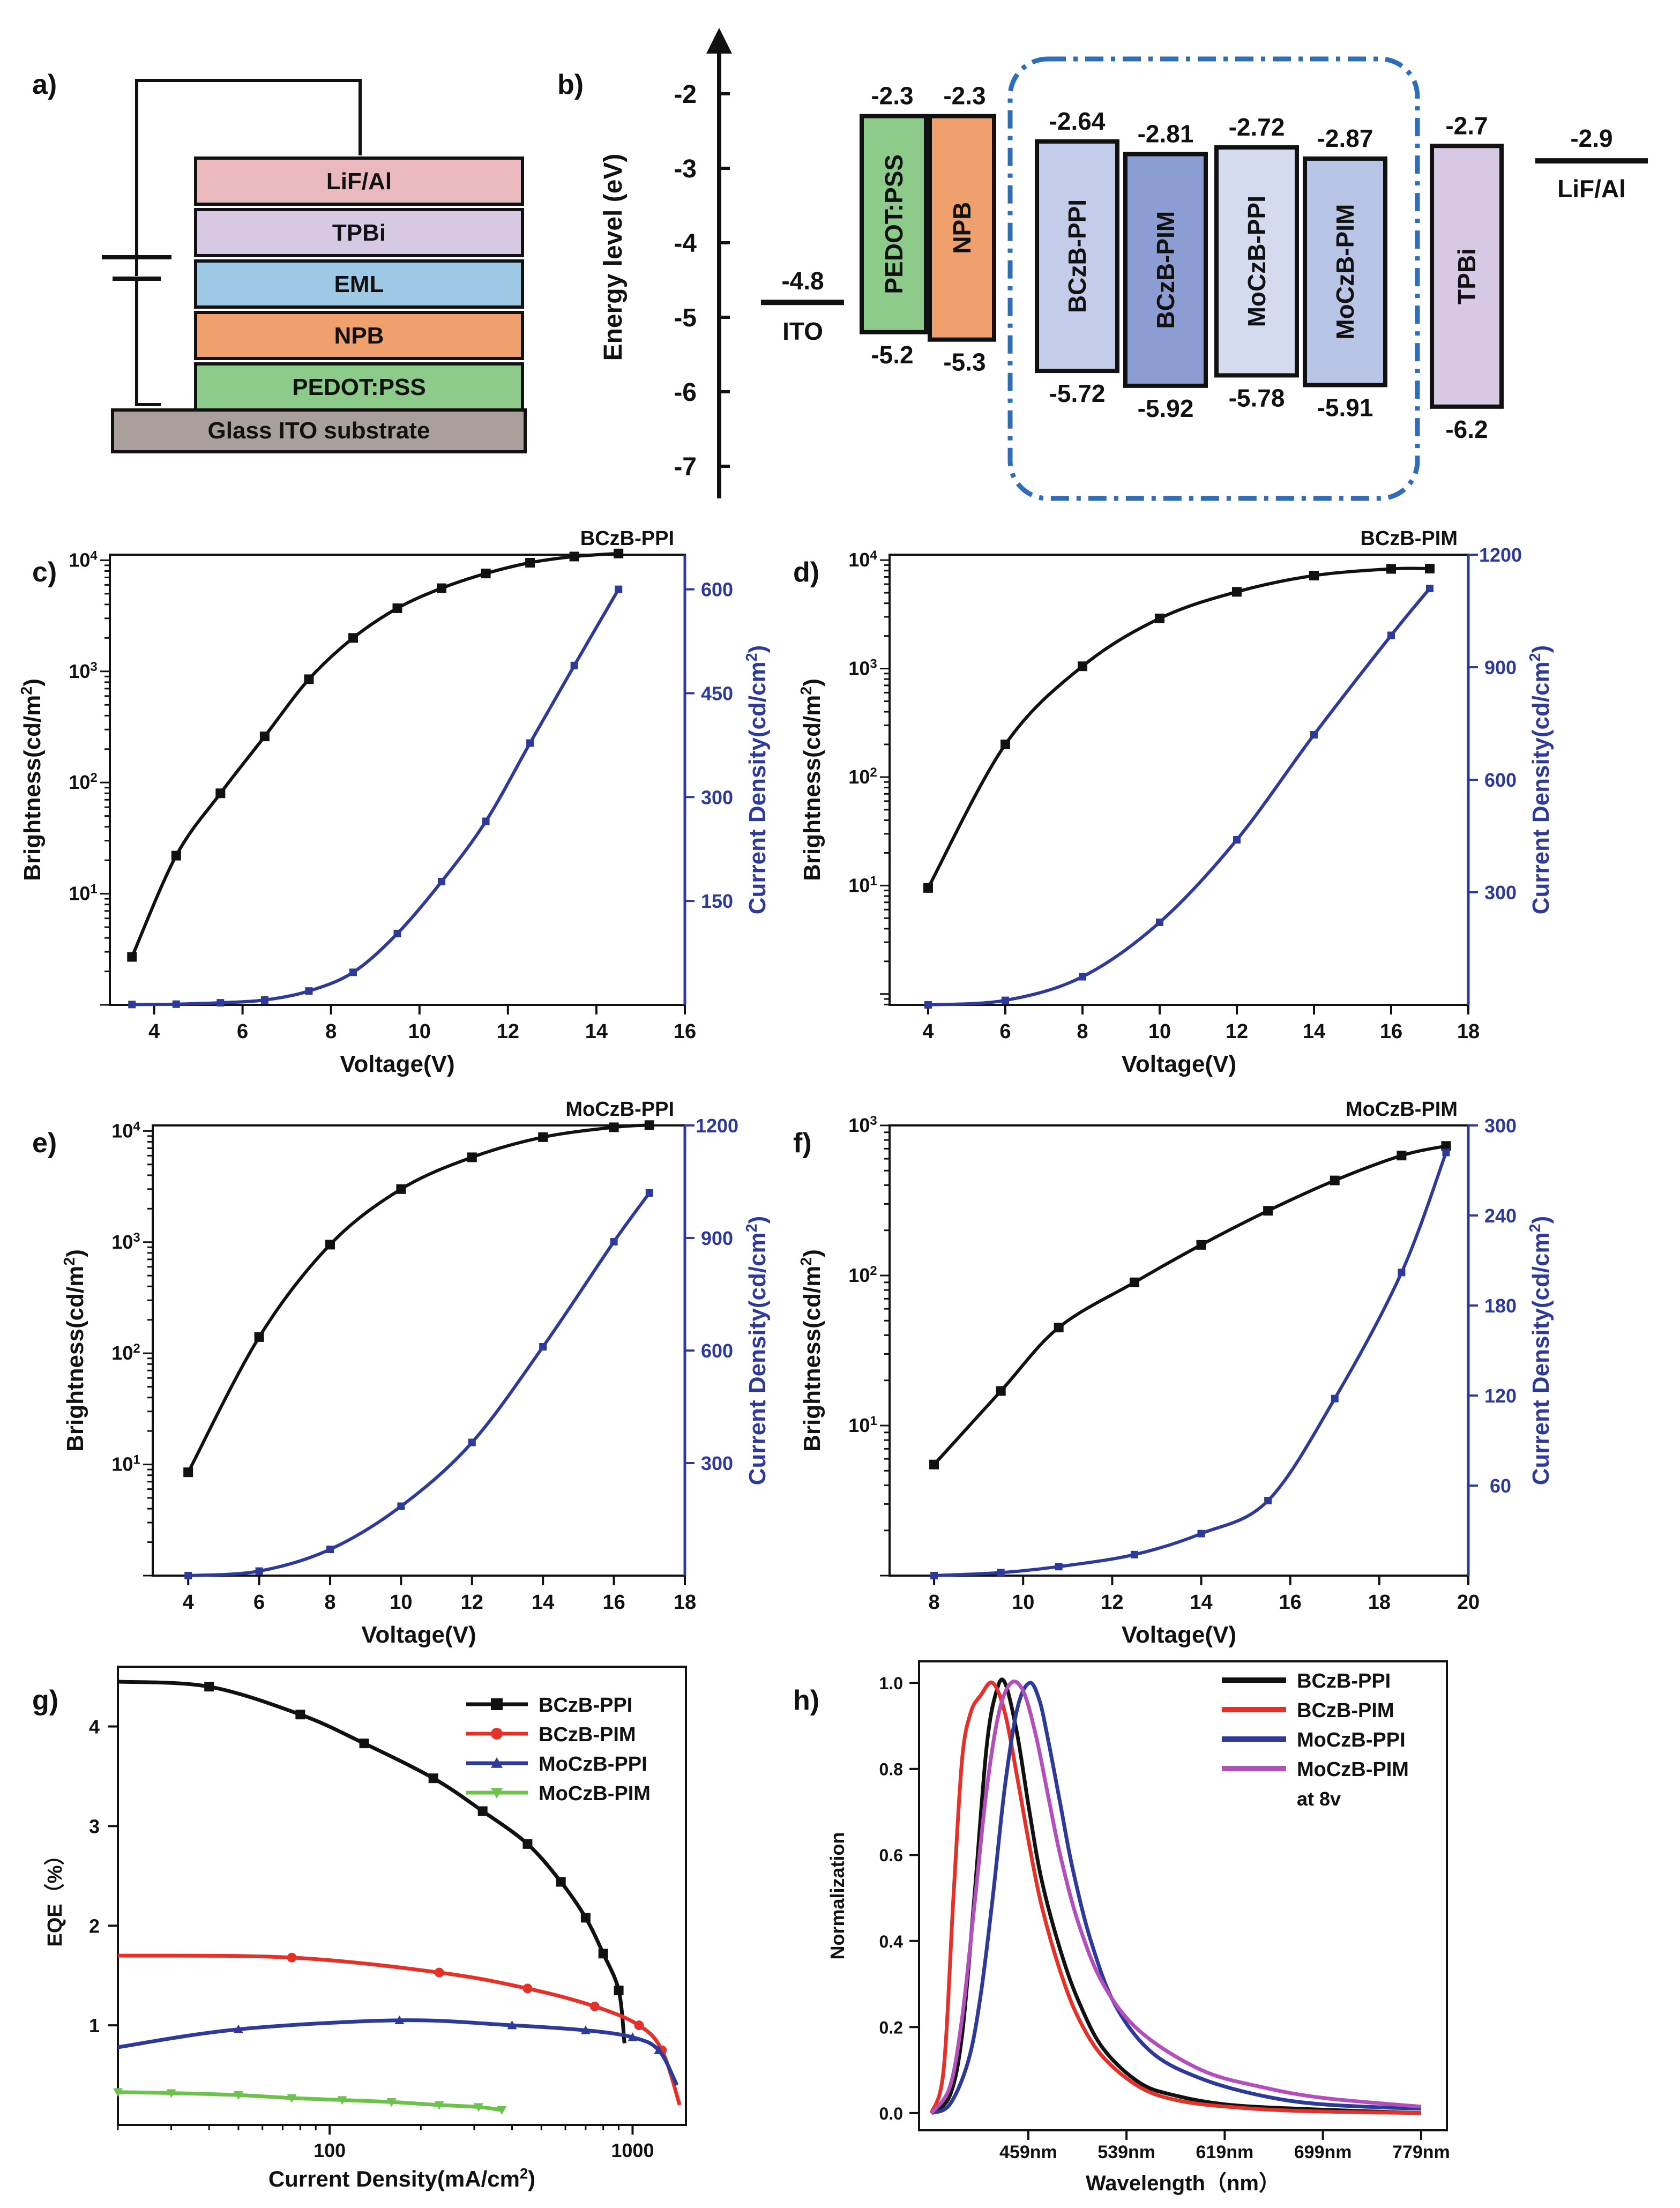 The image size is (1680, 2208). Describe the element at coordinates (1175, 1897) in the screenshot. I see `spectrum-line` at that location.